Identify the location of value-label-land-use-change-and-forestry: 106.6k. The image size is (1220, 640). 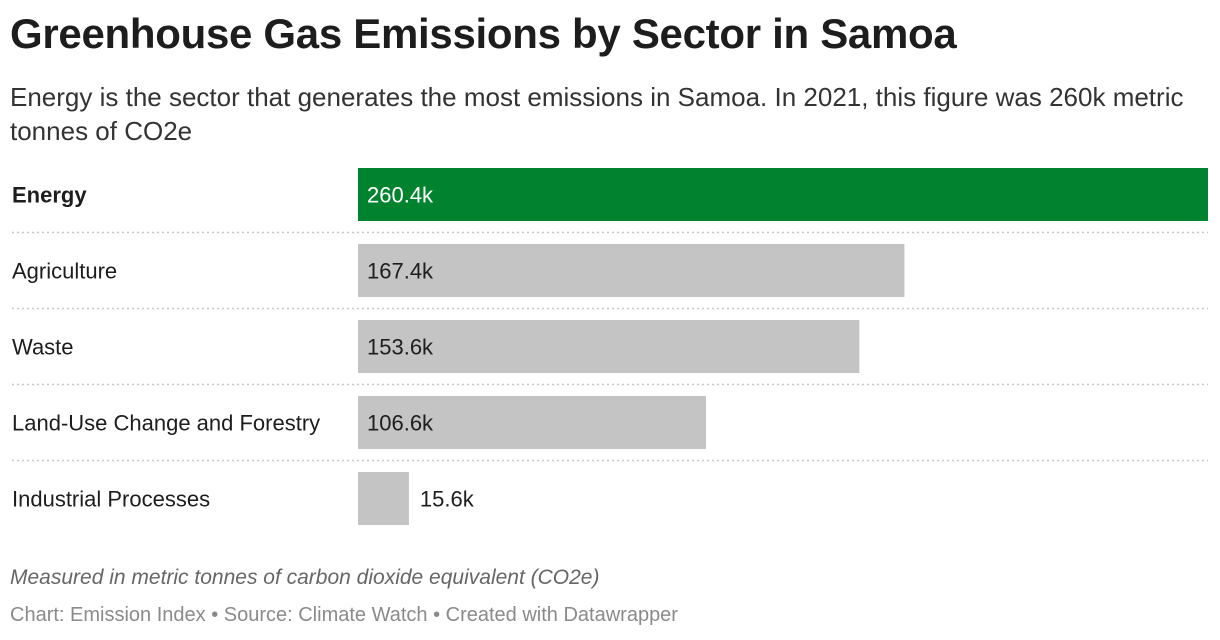
(400, 423).